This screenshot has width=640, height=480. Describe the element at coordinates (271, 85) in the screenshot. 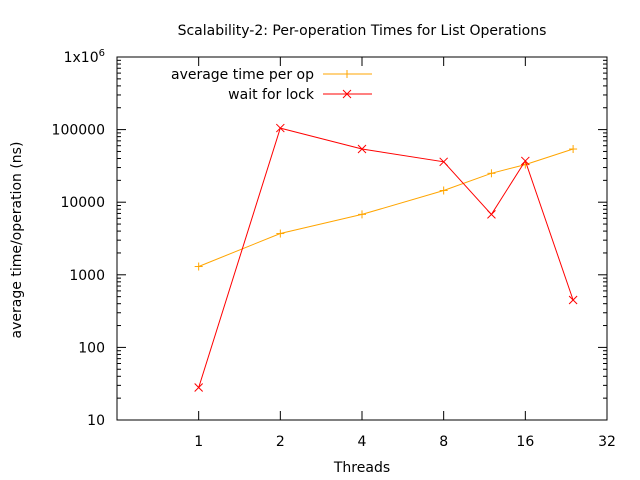

I see `legend: average time per op wait for lock` at that location.